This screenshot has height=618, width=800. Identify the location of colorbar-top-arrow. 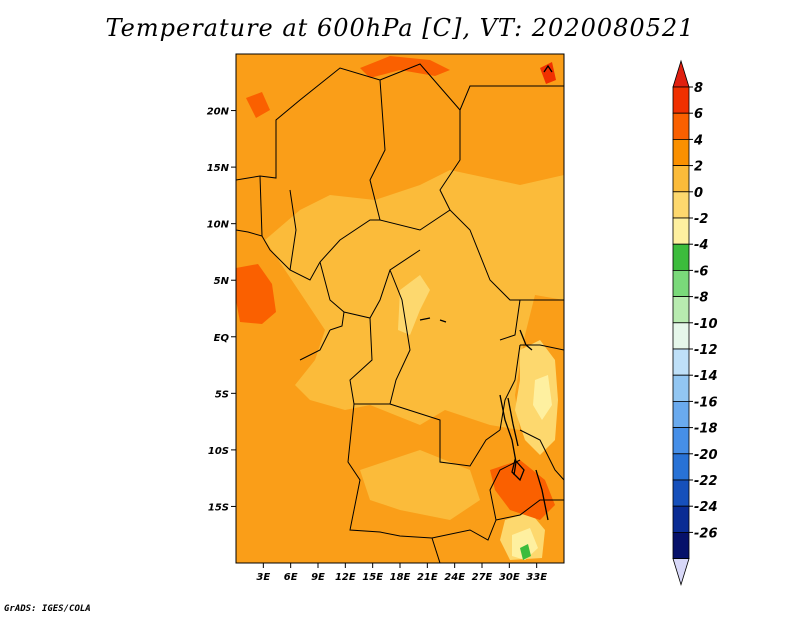
(681, 73).